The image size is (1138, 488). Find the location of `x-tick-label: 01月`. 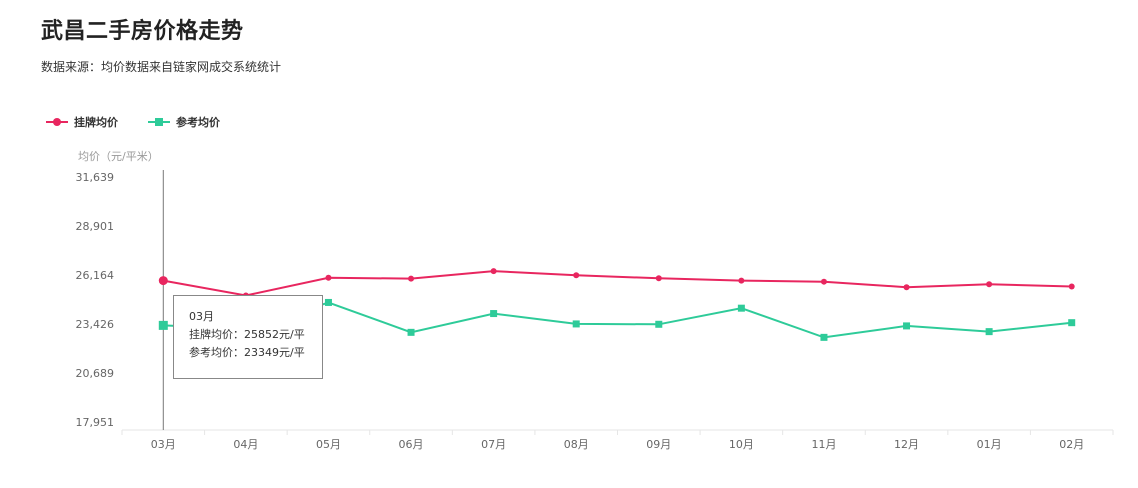

x-tick-label: 01月 is located at coordinates (989, 444).